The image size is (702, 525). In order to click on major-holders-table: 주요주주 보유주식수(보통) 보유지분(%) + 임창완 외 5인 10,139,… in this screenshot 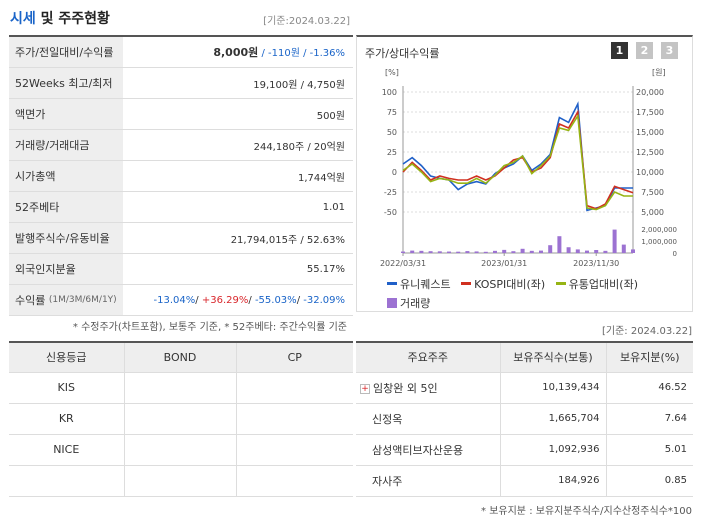, I will do `click(524, 419)`.